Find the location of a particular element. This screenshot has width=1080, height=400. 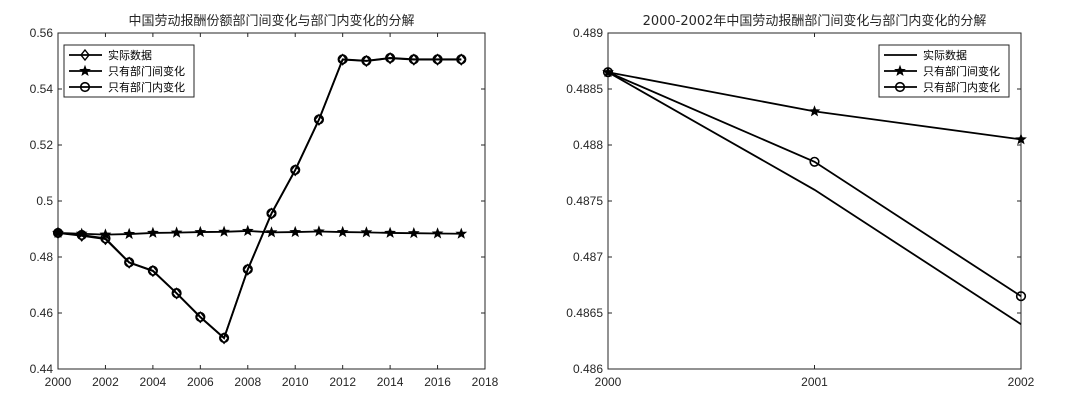

x-tick-label: 2008 is located at coordinates (247, 382).